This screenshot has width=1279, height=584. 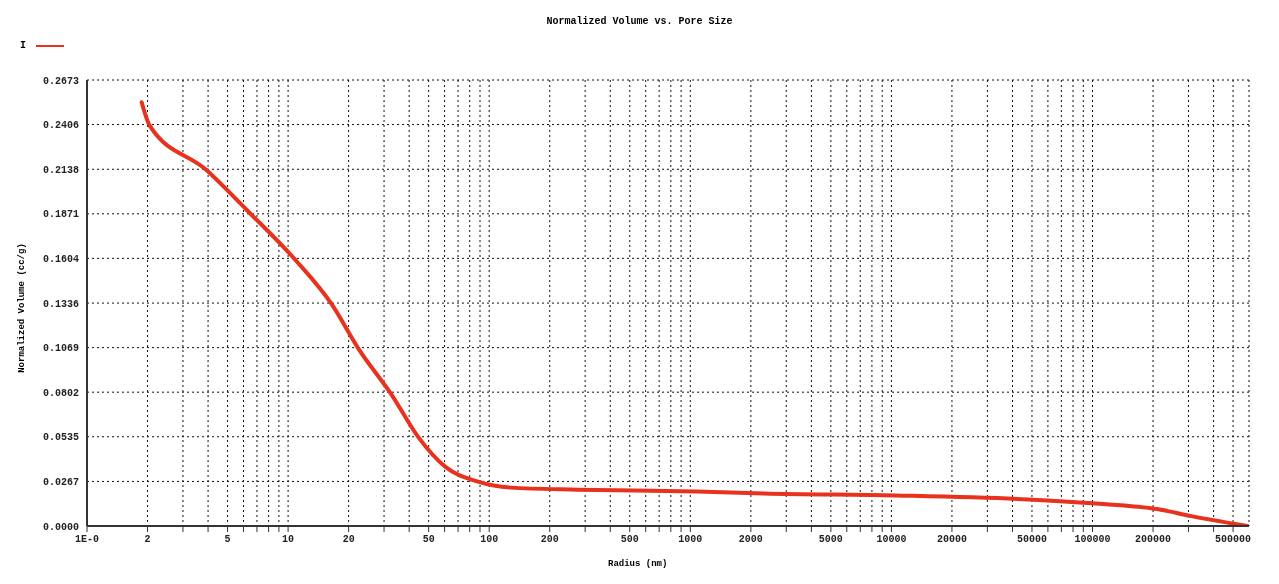 I want to click on y-tick-label: 0.0535, so click(x=60, y=438).